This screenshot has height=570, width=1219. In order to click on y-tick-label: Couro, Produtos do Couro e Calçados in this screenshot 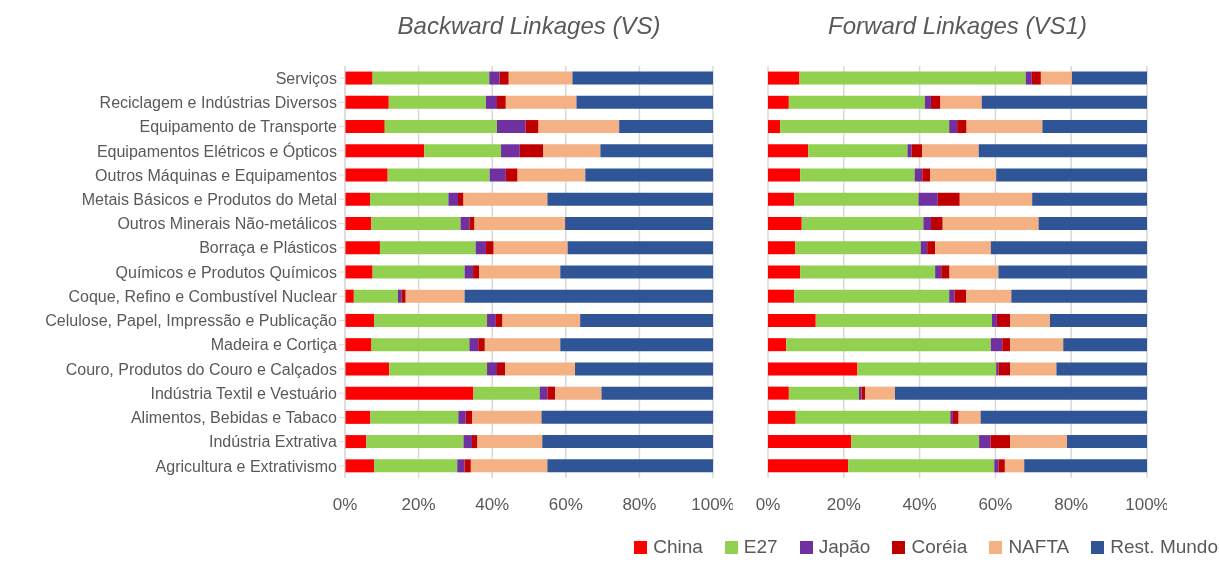, I will do `click(201, 369)`.